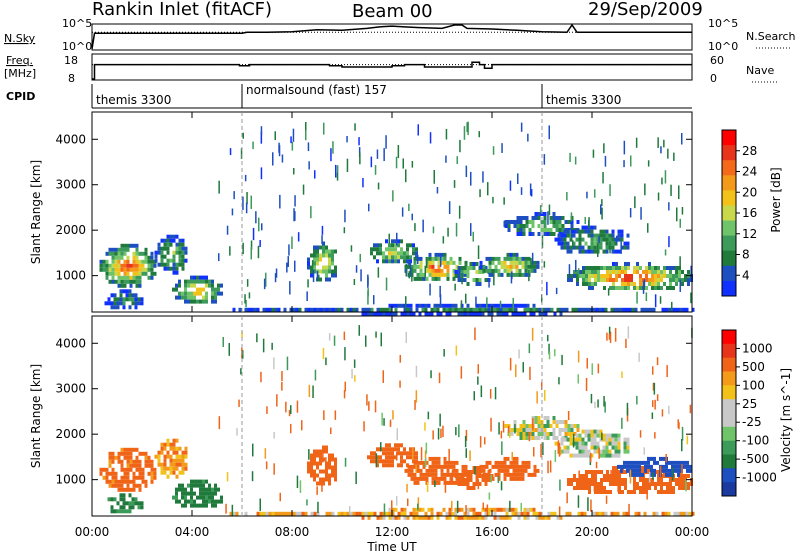  I want to click on velocity-colorbar-swatch, so click(729, 378).